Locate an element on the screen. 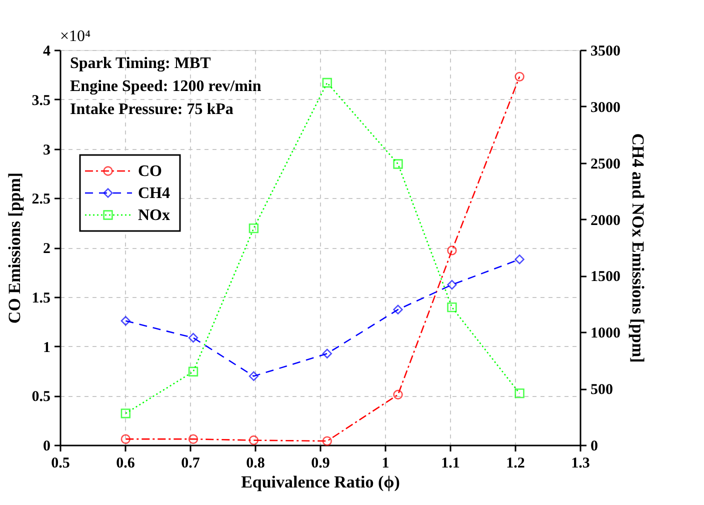 This screenshot has width=704, height=505. y2-axis-title: CH4 and NOx Emissions [ppm] is located at coordinates (638, 248).